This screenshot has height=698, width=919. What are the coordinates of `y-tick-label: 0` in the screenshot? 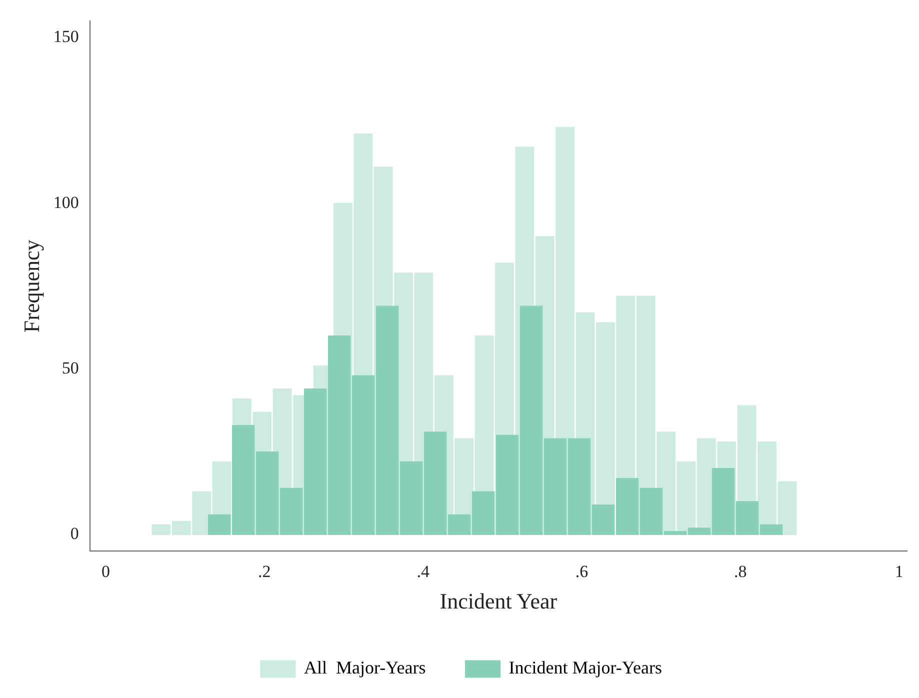 It's located at (74, 534).